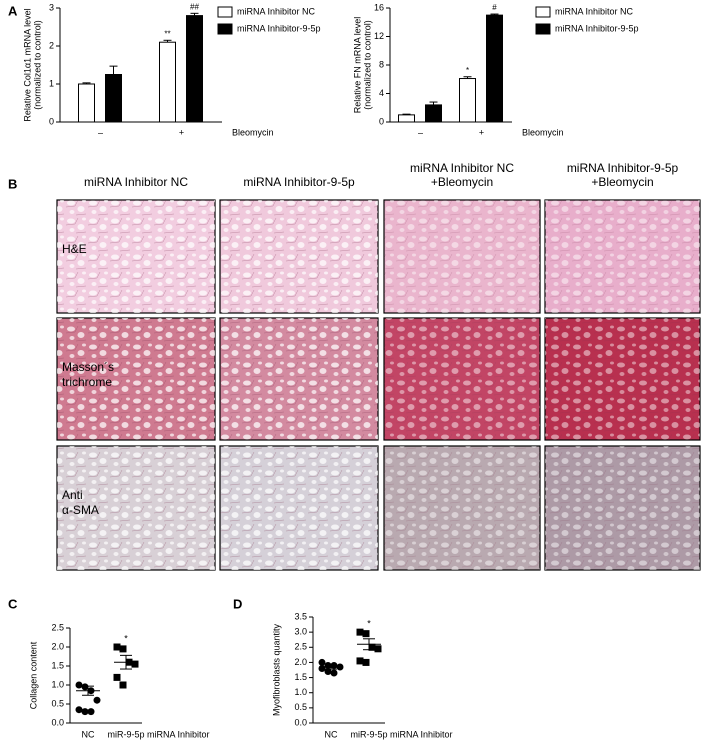 The width and height of the screenshot is (706, 744). Describe the element at coordinates (74, 249) in the screenshot. I see `row-label: H&E` at that location.